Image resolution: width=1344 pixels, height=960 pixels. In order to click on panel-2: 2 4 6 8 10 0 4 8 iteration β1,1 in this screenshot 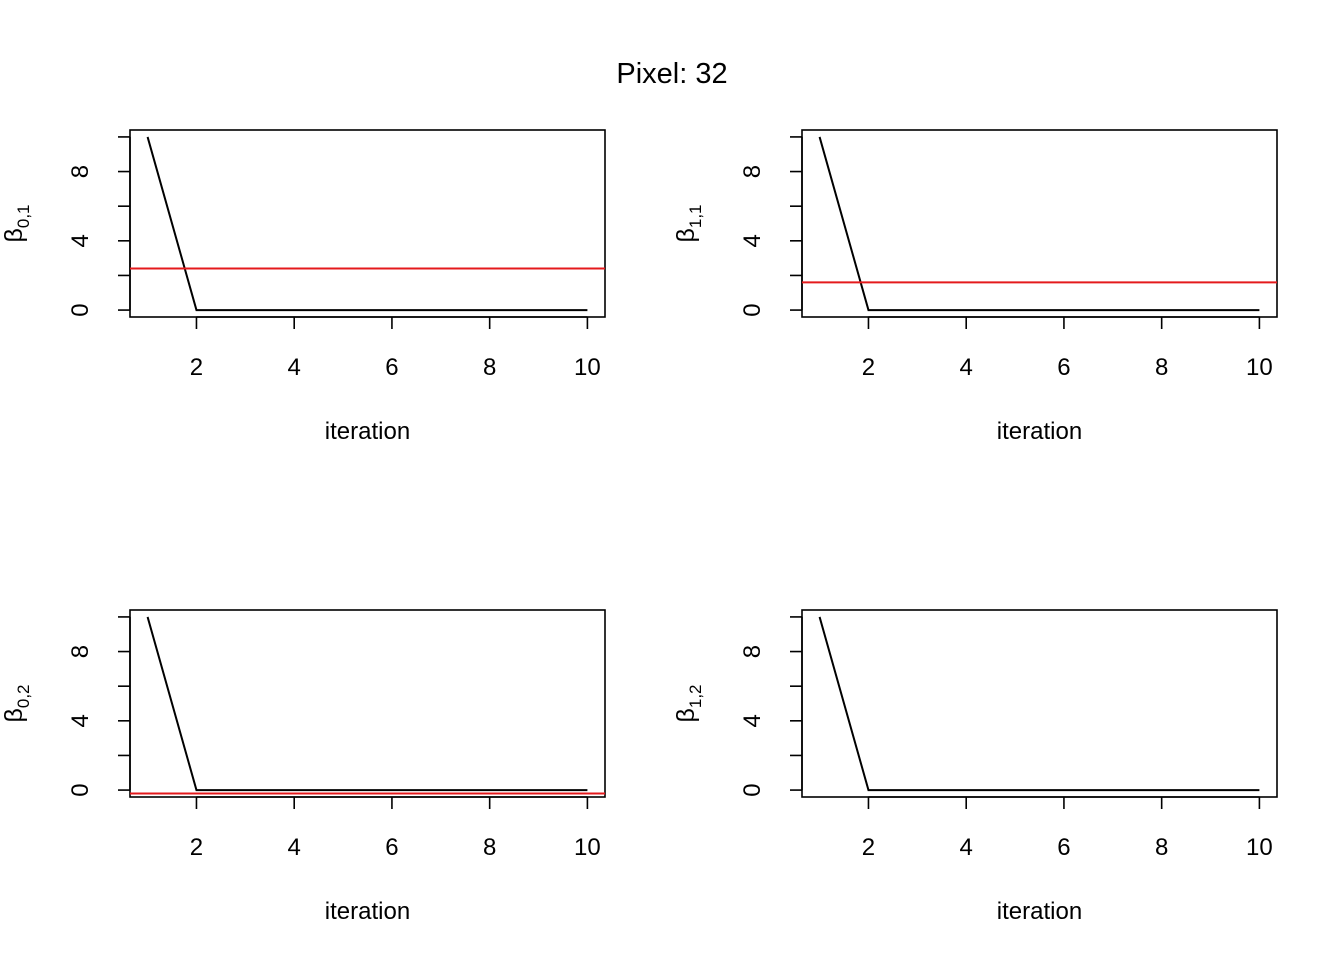, I will do `click(975, 287)`.